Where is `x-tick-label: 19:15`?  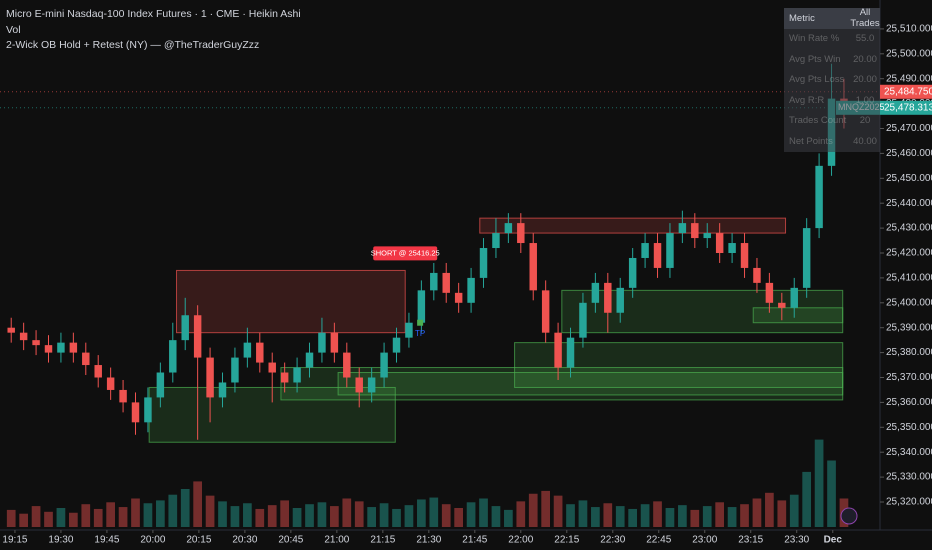 x-tick-label: 19:15 is located at coordinates (14, 540).